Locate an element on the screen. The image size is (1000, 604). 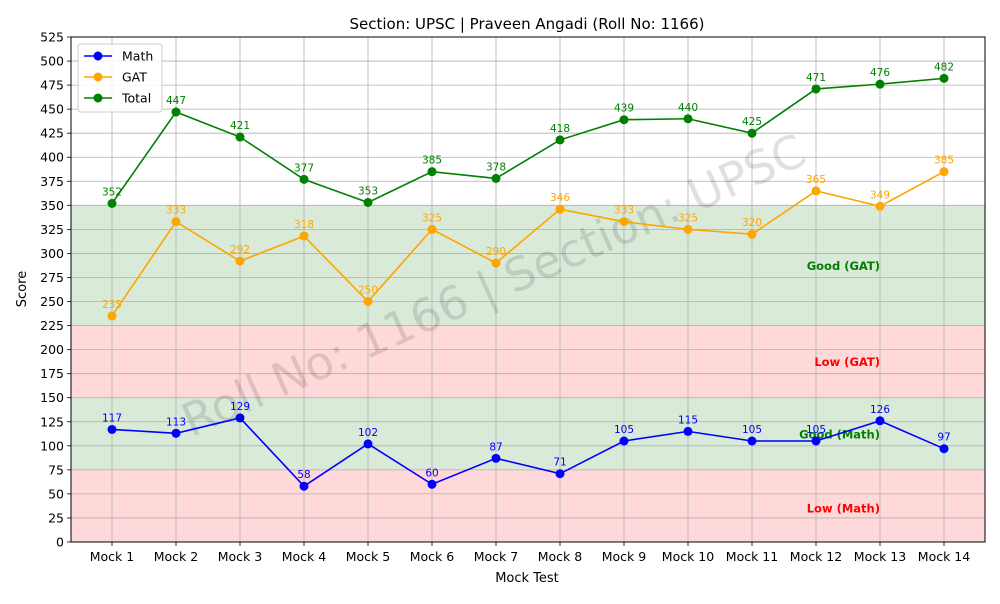
legend-label-math: Math is located at coordinates (137, 56).